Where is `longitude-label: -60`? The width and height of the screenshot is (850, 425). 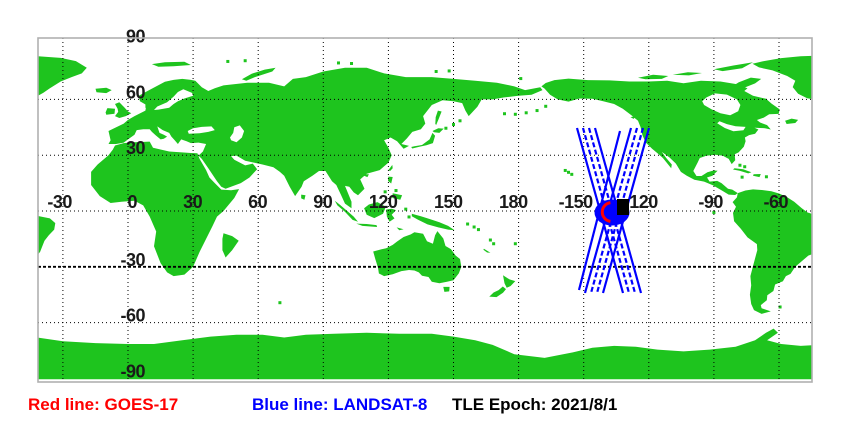
longitude-label: -60 is located at coordinates (775, 202).